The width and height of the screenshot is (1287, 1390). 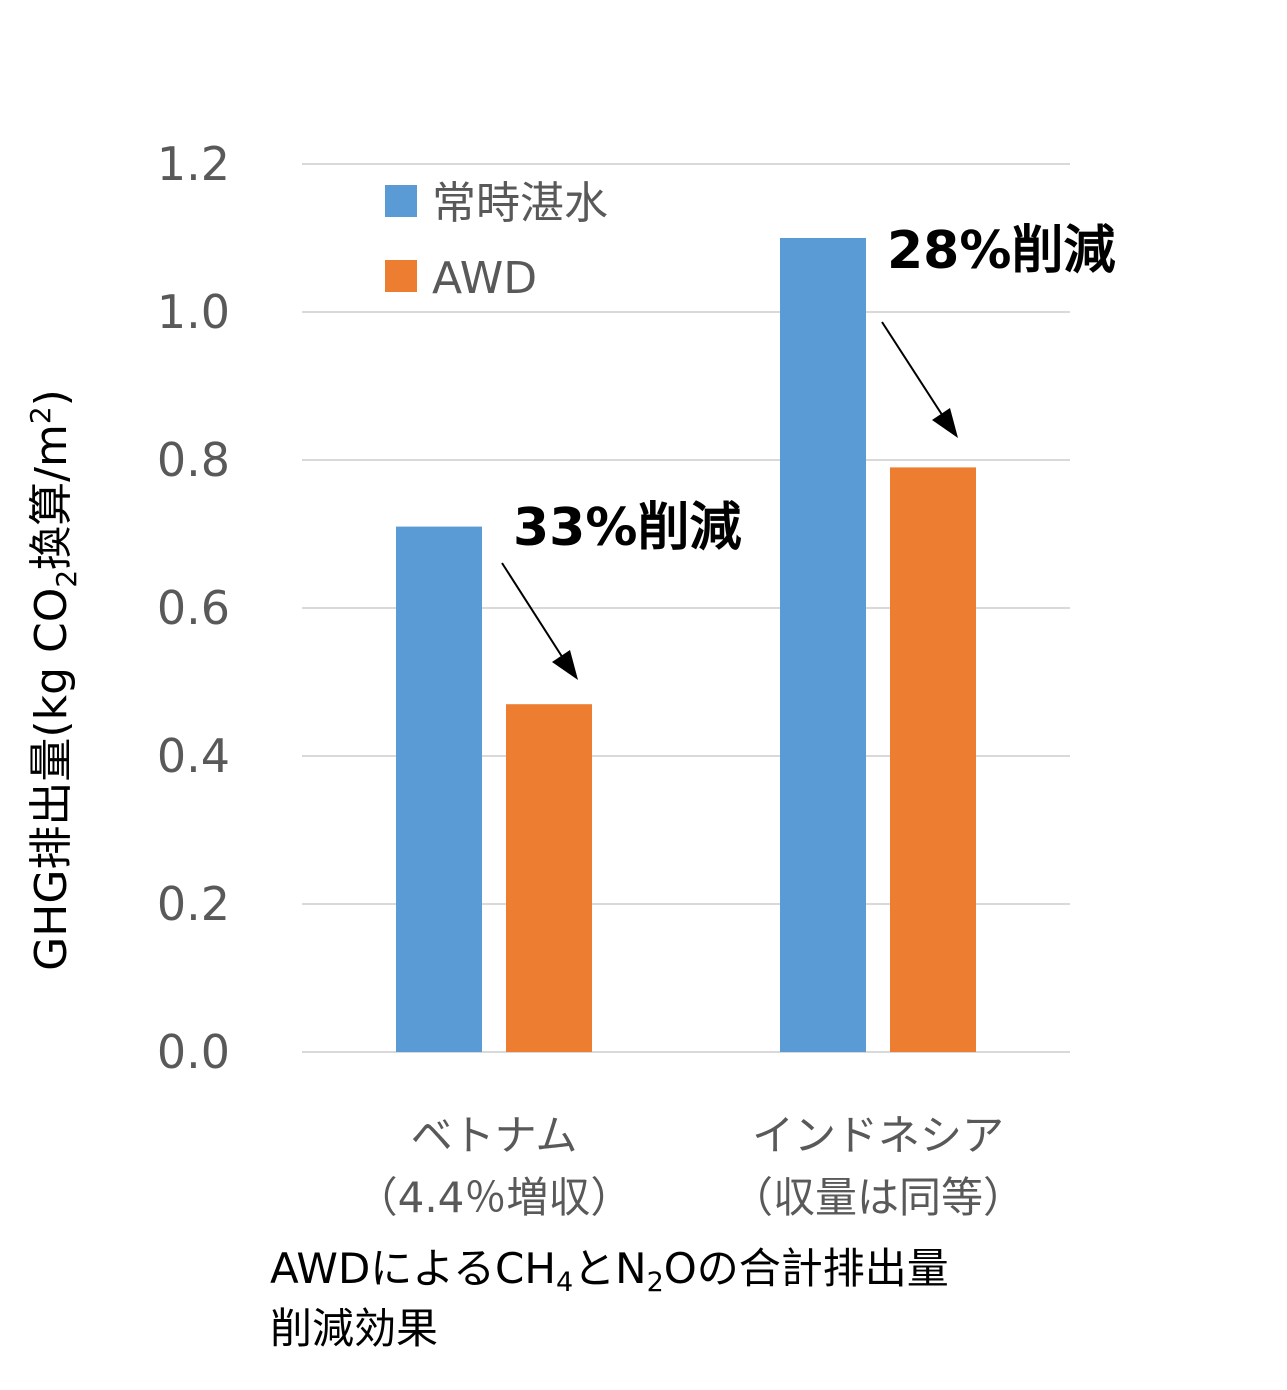 I want to click on annotation-vietnam-reduction: 33%削減, so click(x=627, y=528).